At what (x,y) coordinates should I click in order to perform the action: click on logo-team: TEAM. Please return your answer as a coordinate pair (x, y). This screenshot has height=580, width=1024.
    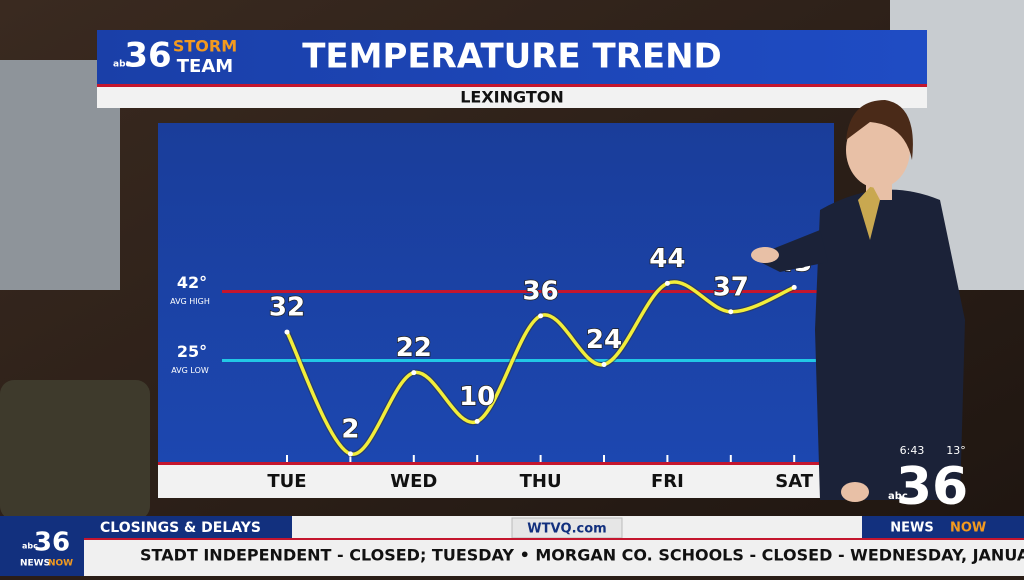
    Looking at the image, I should click on (205, 66).